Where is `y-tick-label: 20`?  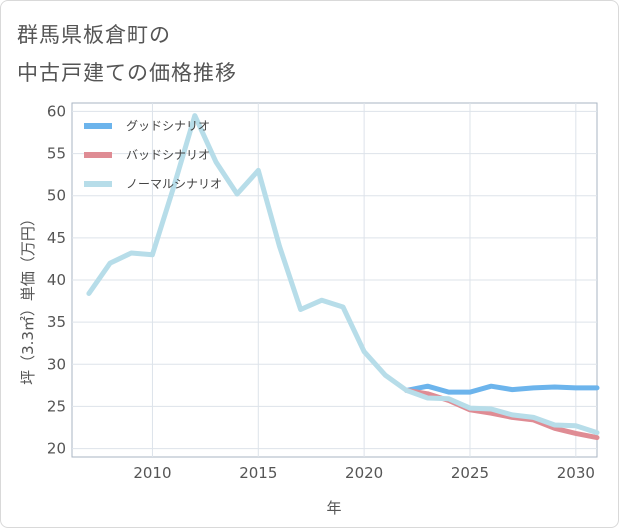 y-tick-label: 20 is located at coordinates (56, 449).